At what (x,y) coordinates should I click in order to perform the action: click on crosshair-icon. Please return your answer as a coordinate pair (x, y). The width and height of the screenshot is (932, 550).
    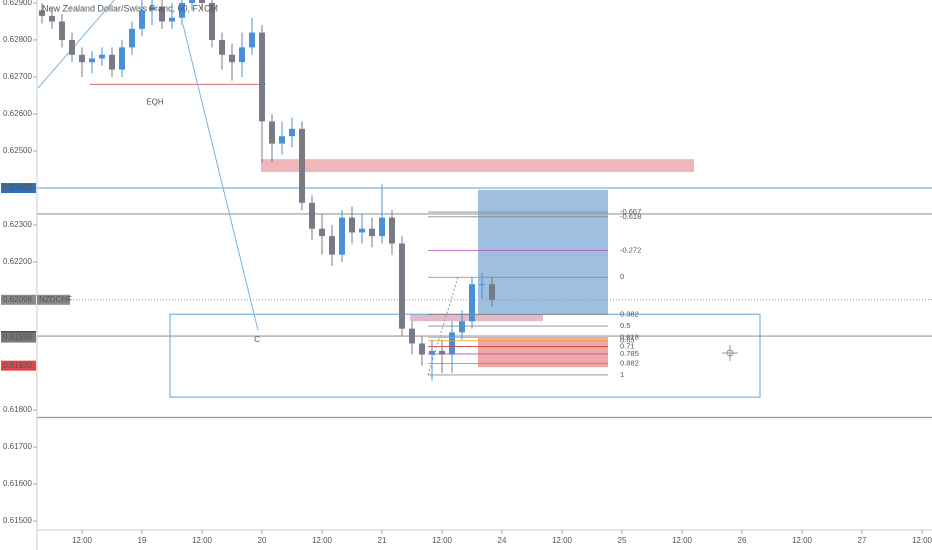
    Looking at the image, I should click on (730, 353).